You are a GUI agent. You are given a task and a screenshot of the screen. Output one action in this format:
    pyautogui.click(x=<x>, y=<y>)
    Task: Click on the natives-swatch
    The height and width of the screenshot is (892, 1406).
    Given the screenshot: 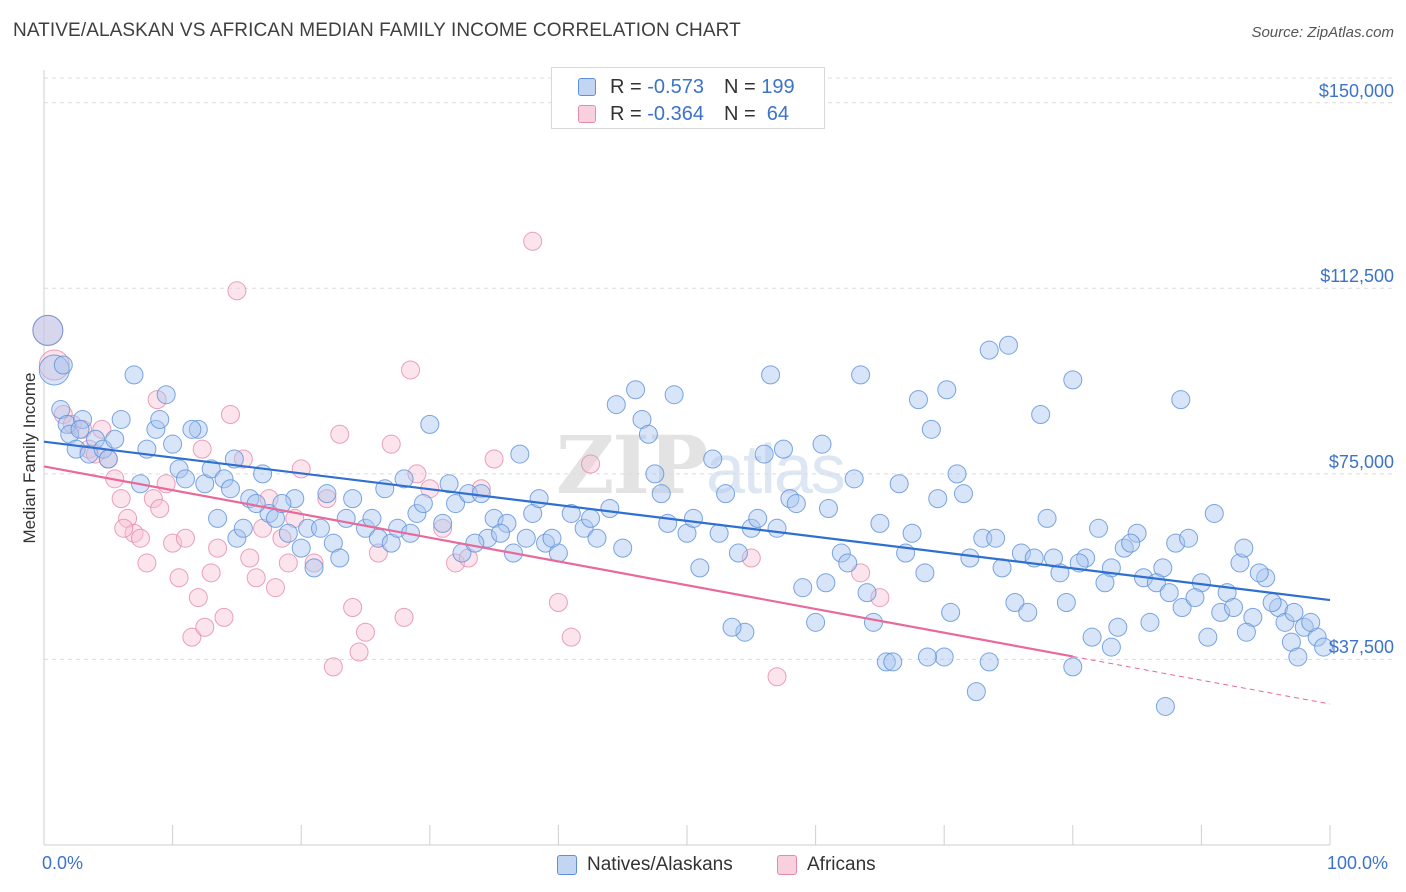 What is the action you would take?
    pyautogui.click(x=567, y=865)
    